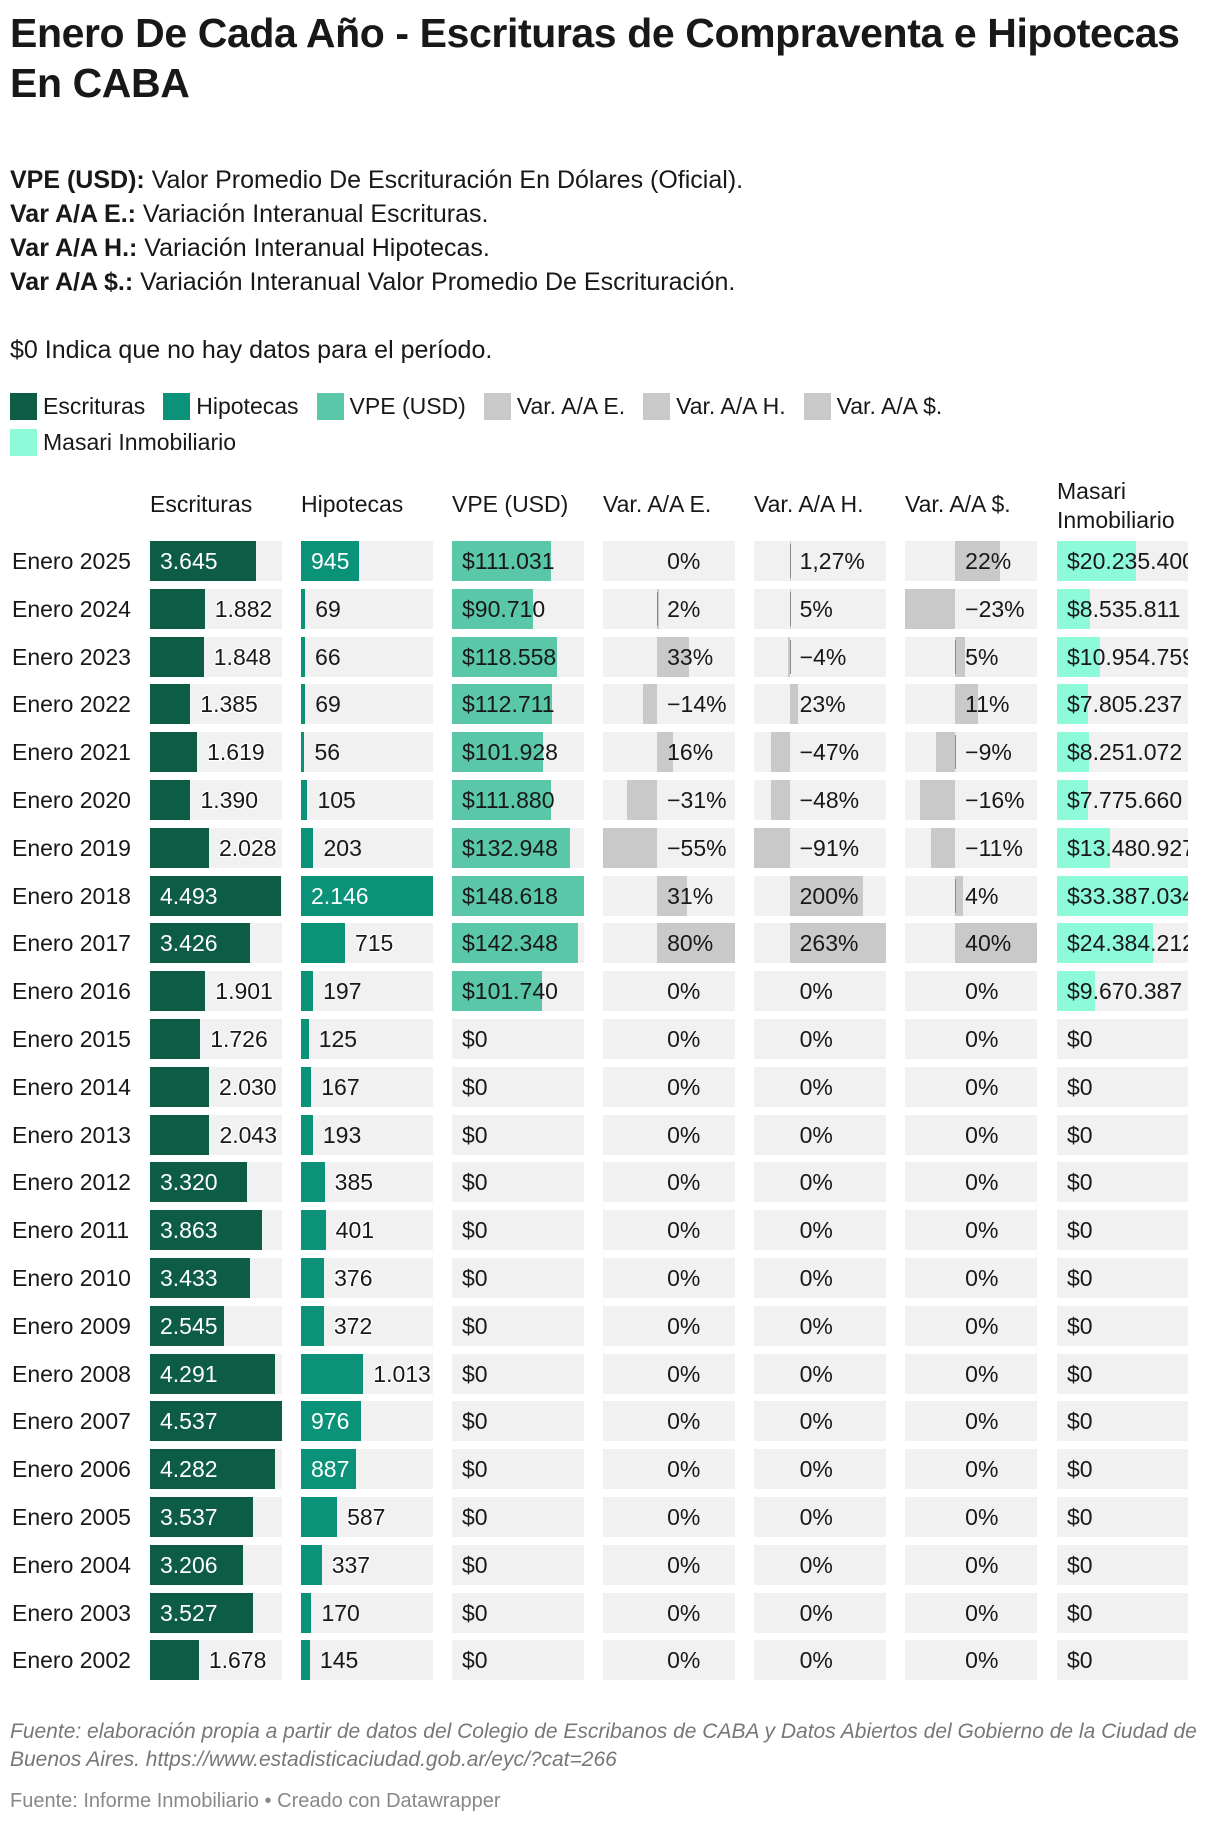  I want to click on cell-escrituras: 1.882, so click(216, 608).